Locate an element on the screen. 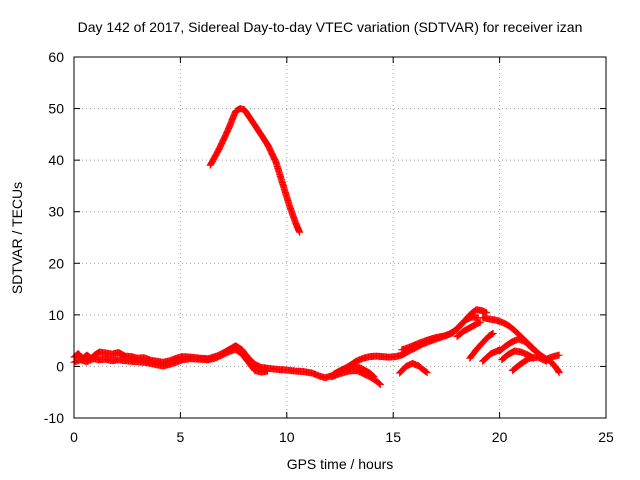 The width and height of the screenshot is (640, 480). series-arc-k is located at coordinates (491, 355).